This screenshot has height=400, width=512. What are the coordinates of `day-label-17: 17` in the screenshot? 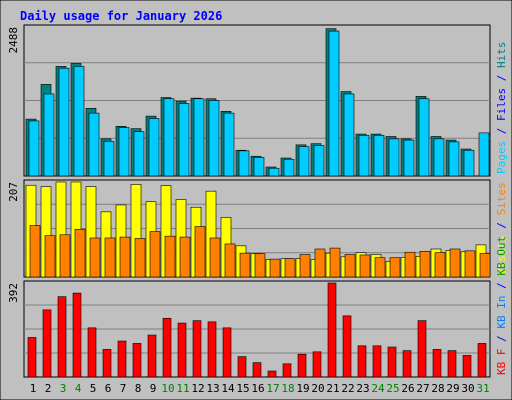 It's located at (272, 388).